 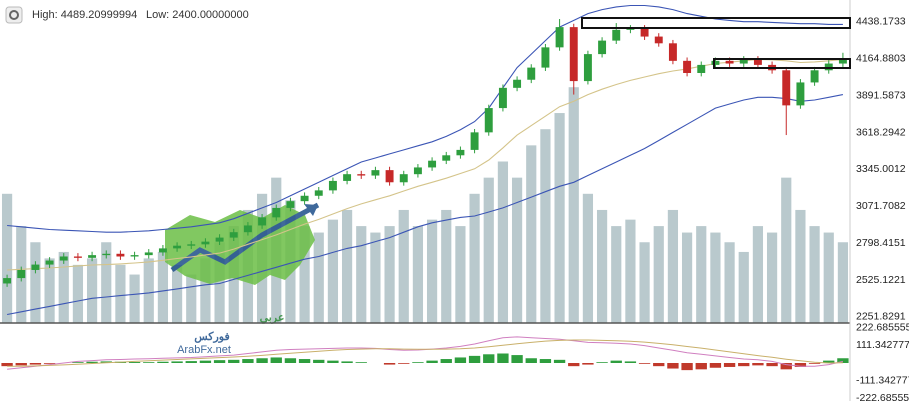 I want to click on y-tick-label: 4438.1733, so click(x=881, y=22).